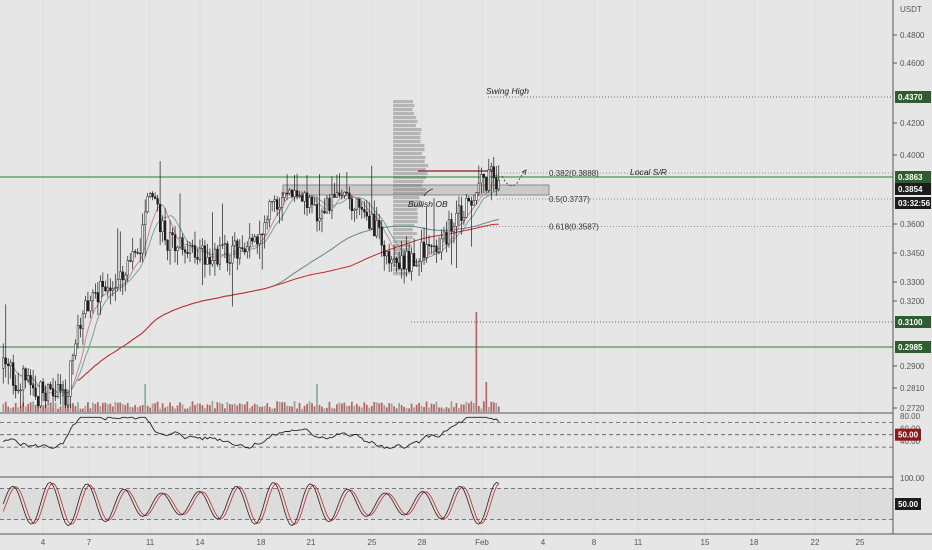 The image size is (932, 550). Describe the element at coordinates (913, 189) in the screenshot. I see `price-badge` at that location.